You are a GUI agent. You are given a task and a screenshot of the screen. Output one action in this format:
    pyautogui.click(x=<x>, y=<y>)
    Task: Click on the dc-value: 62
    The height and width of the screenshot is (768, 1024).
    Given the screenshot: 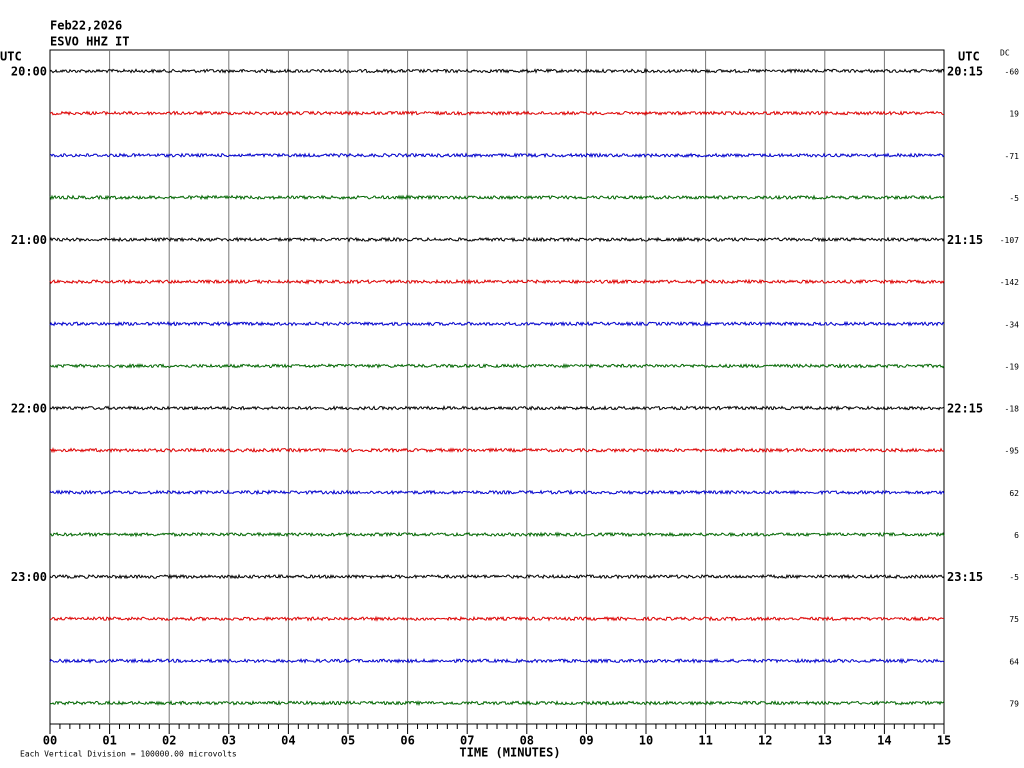 What is the action you would take?
    pyautogui.click(x=1014, y=493)
    